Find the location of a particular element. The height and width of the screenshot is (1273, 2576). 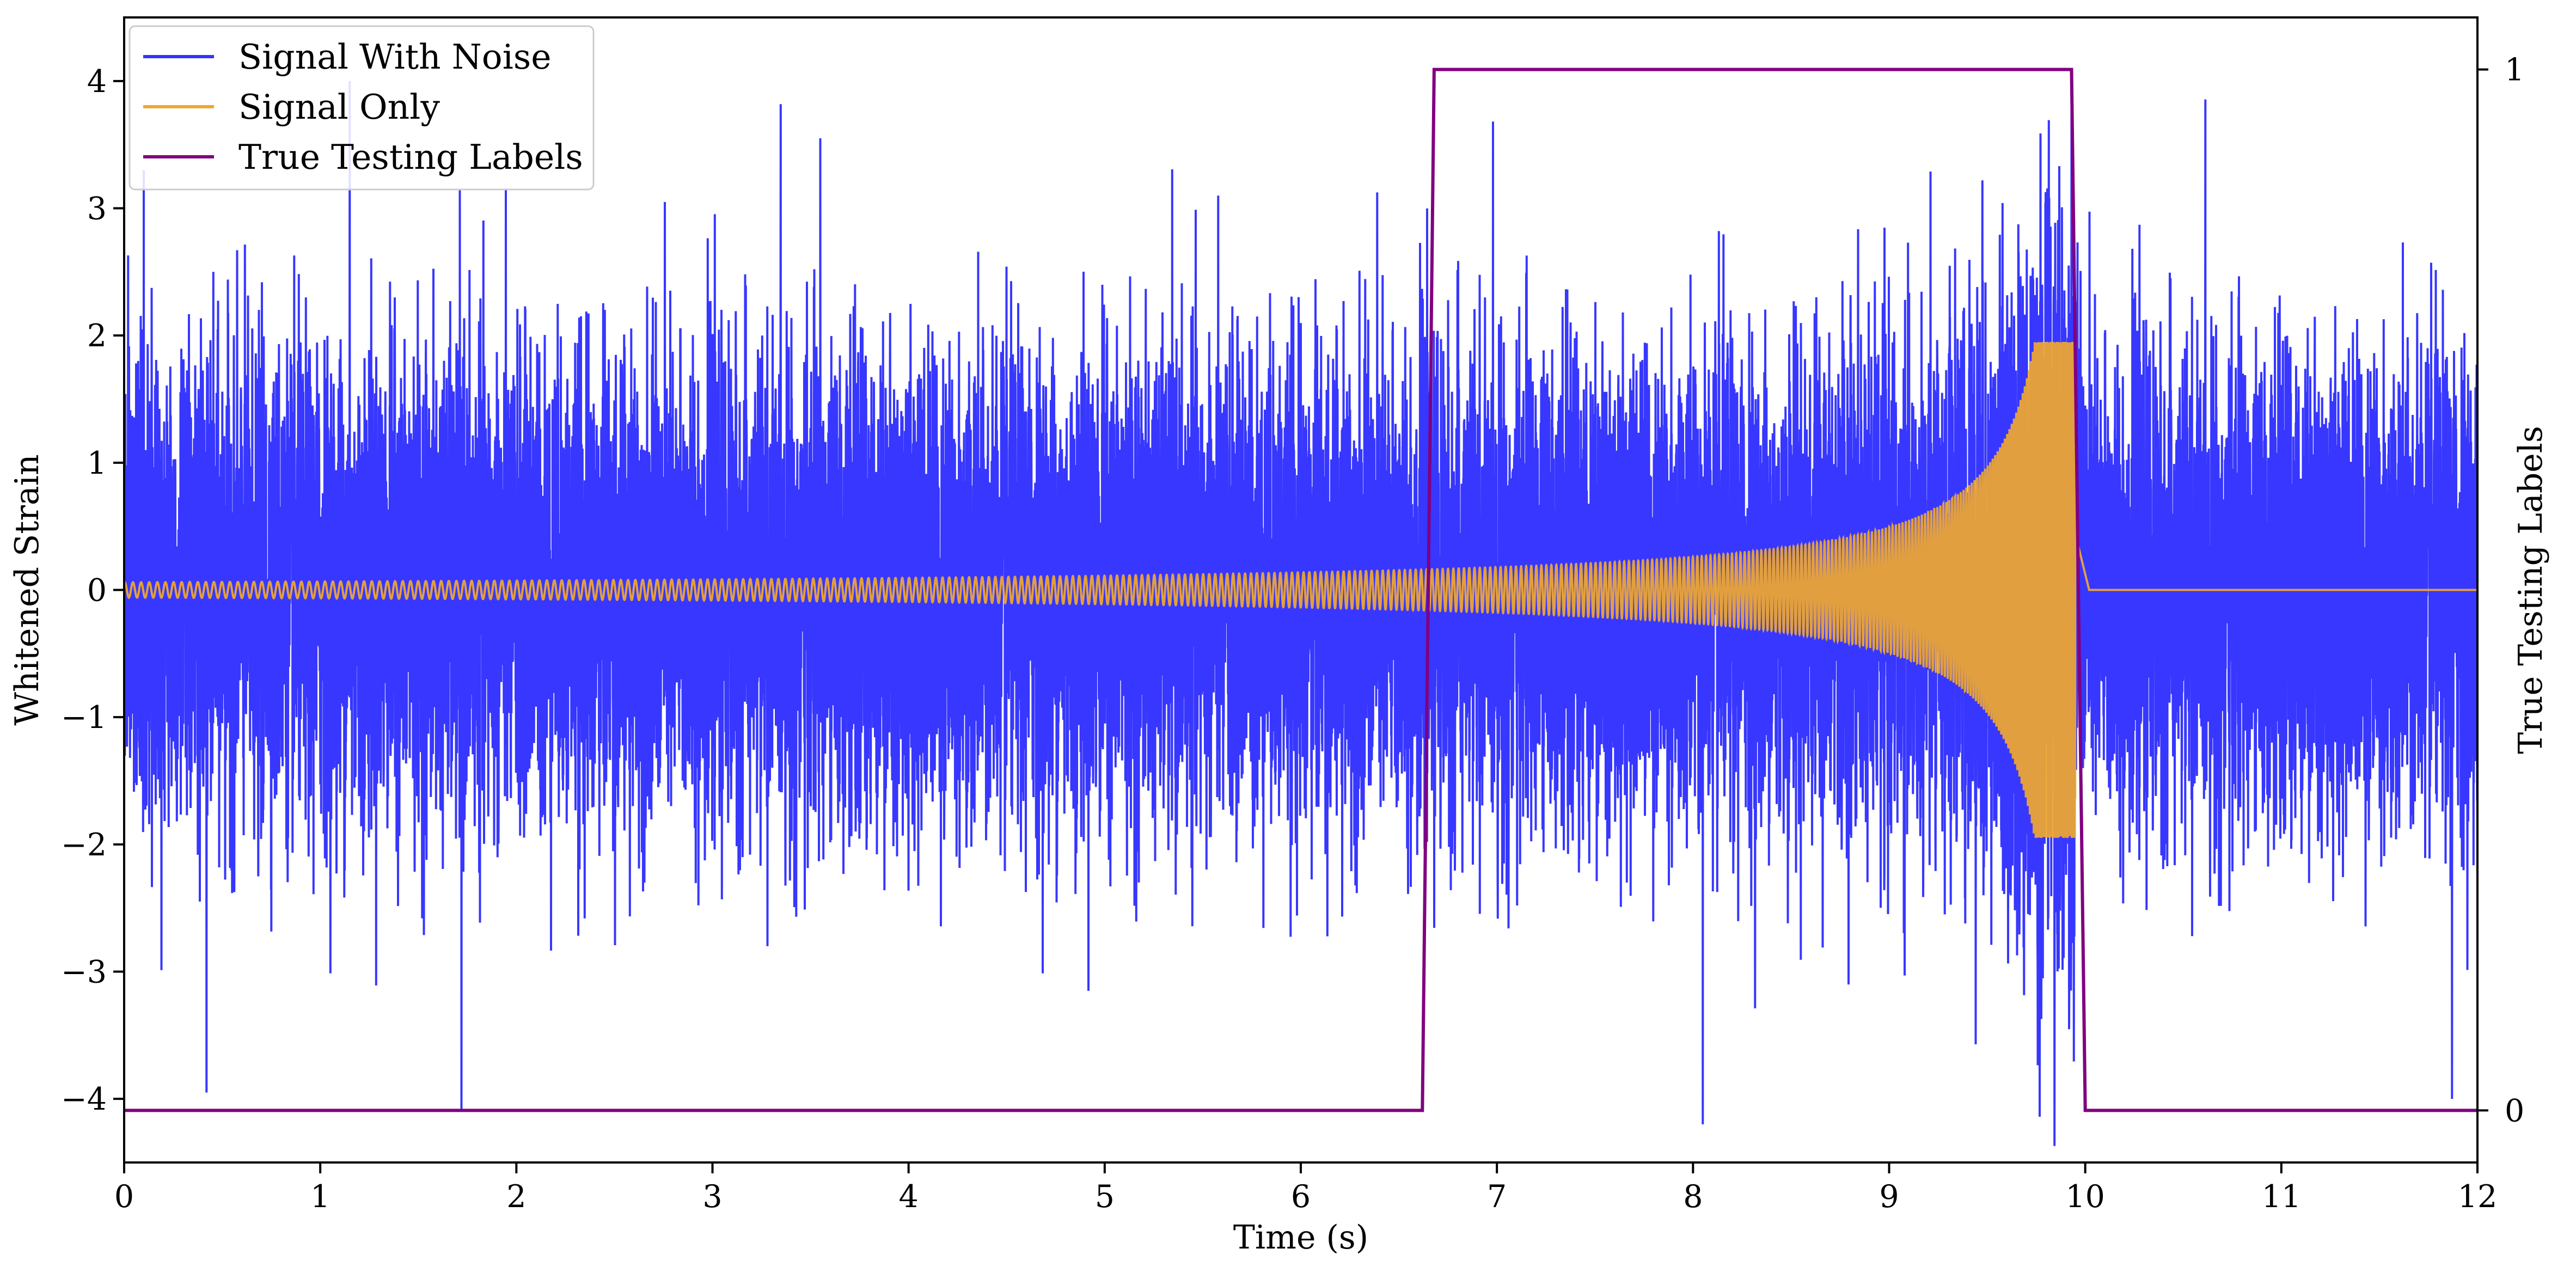

y2-axis-title: True Testing Labels is located at coordinates (2531, 590).